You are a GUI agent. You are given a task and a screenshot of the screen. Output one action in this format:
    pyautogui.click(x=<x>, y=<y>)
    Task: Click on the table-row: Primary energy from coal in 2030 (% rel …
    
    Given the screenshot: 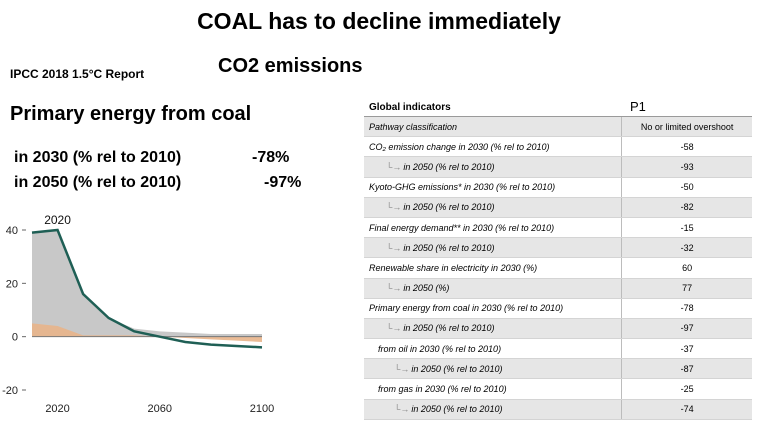 What is the action you would take?
    pyautogui.click(x=558, y=308)
    